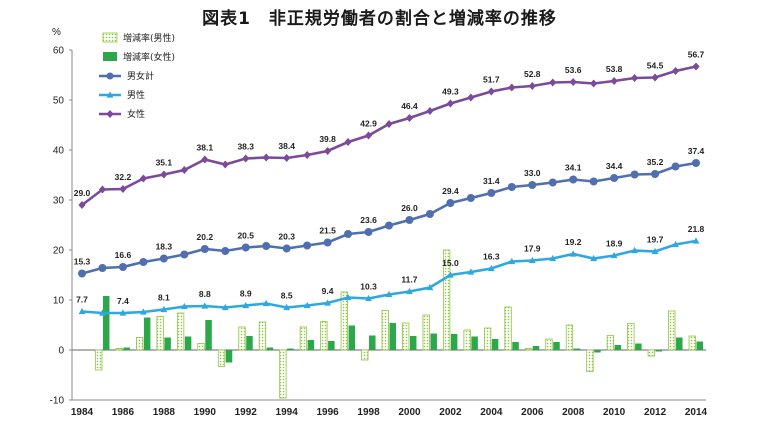 This screenshot has width=759, height=431. I want to click on legend-label: 増減率(女性), so click(149, 57).